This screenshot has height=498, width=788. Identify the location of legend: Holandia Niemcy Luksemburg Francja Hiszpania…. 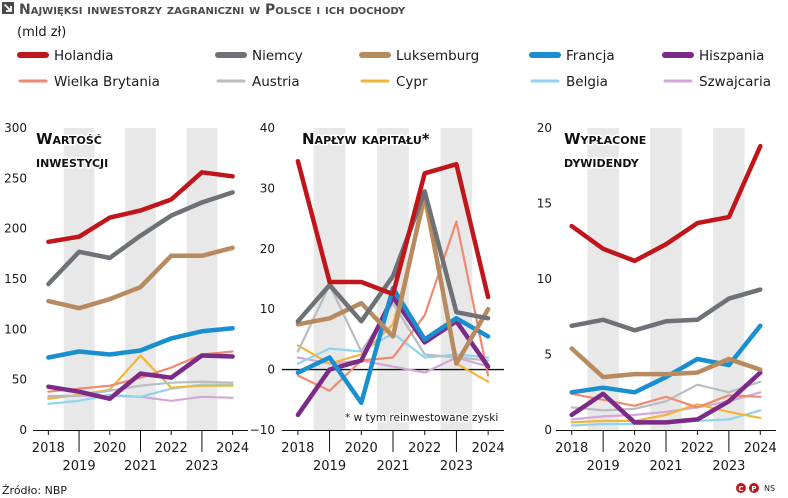
(394, 69).